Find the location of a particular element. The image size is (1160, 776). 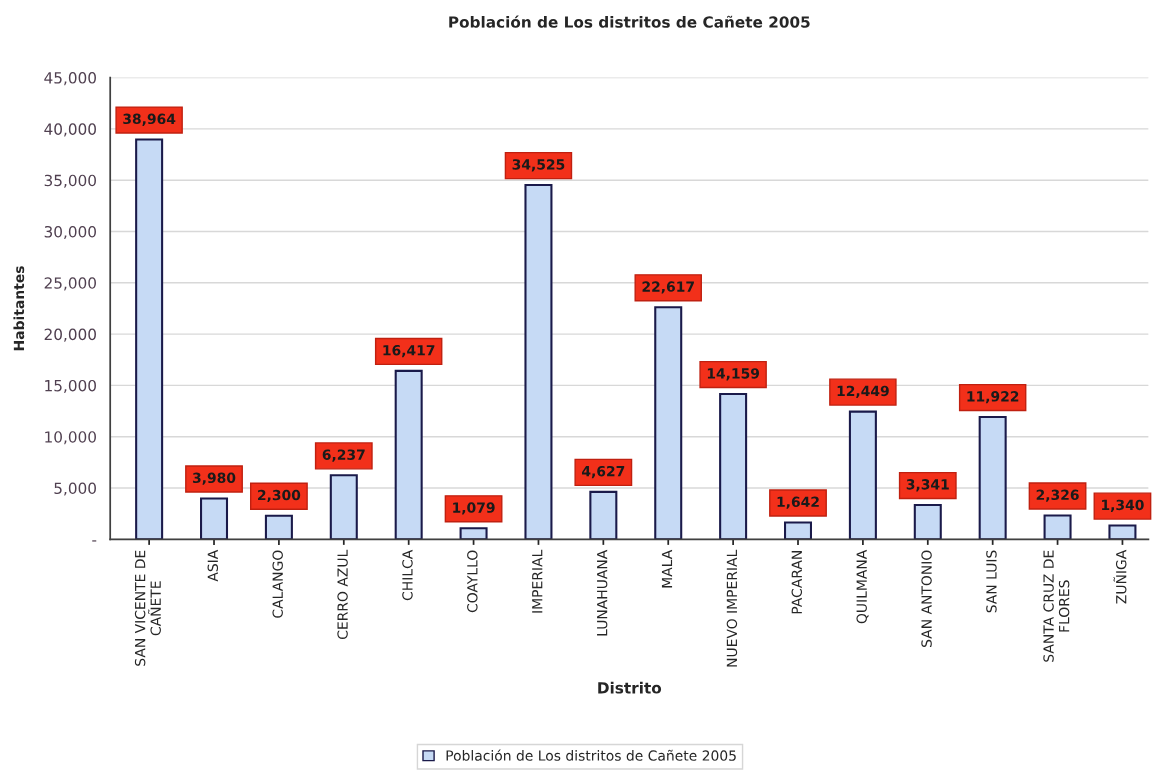

data-label: 22,617 is located at coordinates (668, 287).